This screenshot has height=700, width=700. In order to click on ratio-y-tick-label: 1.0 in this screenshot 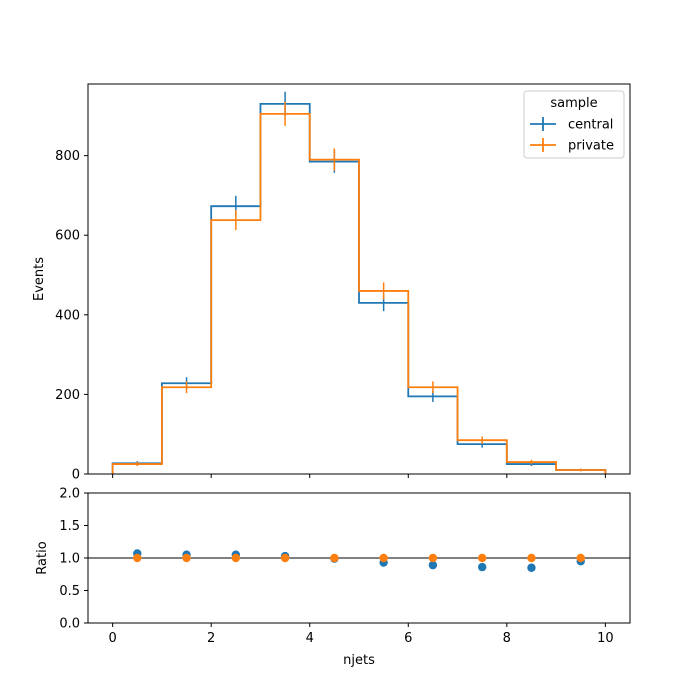, I will do `click(69, 559)`.